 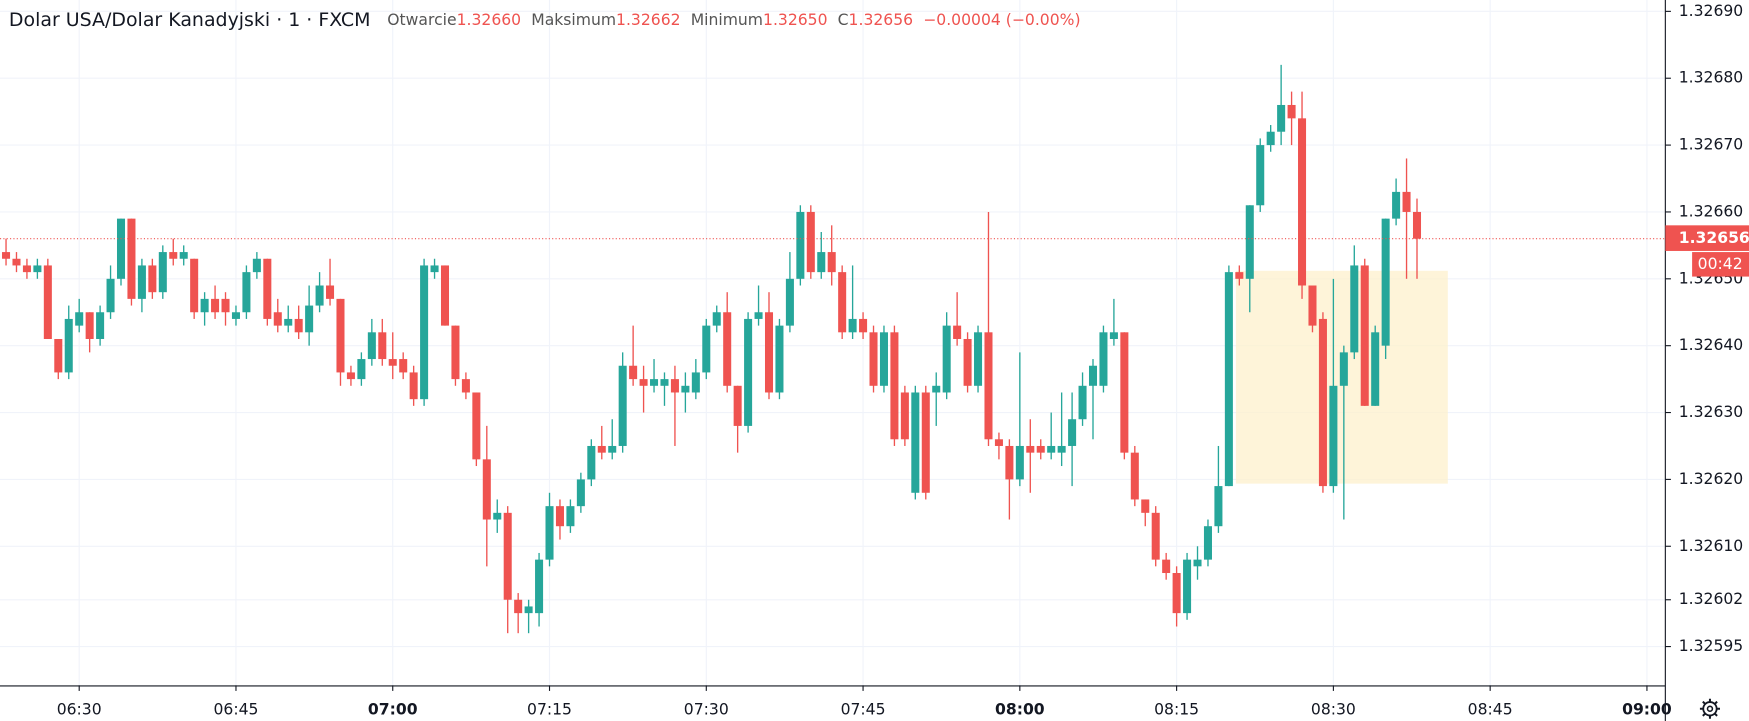 What do you see at coordinates (1647, 709) in the screenshot?
I see `x-tick-label: 09:00` at bounding box center [1647, 709].